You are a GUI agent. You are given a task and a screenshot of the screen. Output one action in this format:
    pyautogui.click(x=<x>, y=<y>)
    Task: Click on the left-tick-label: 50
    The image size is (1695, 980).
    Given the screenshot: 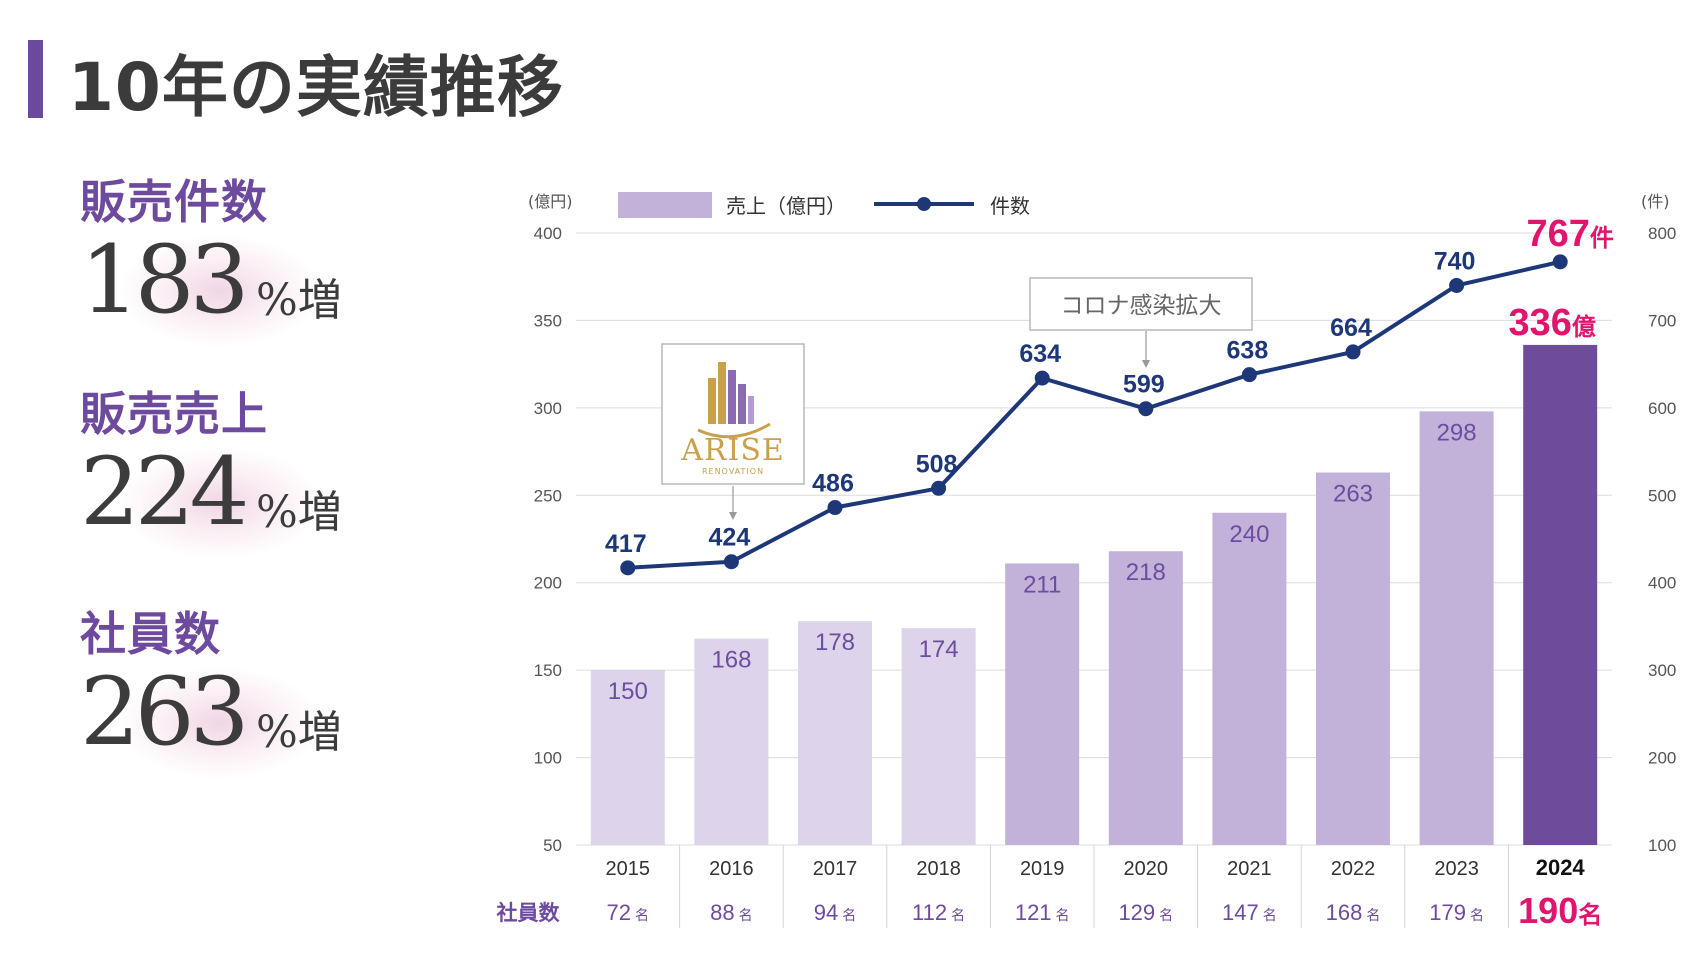 What is the action you would take?
    pyautogui.click(x=552, y=845)
    